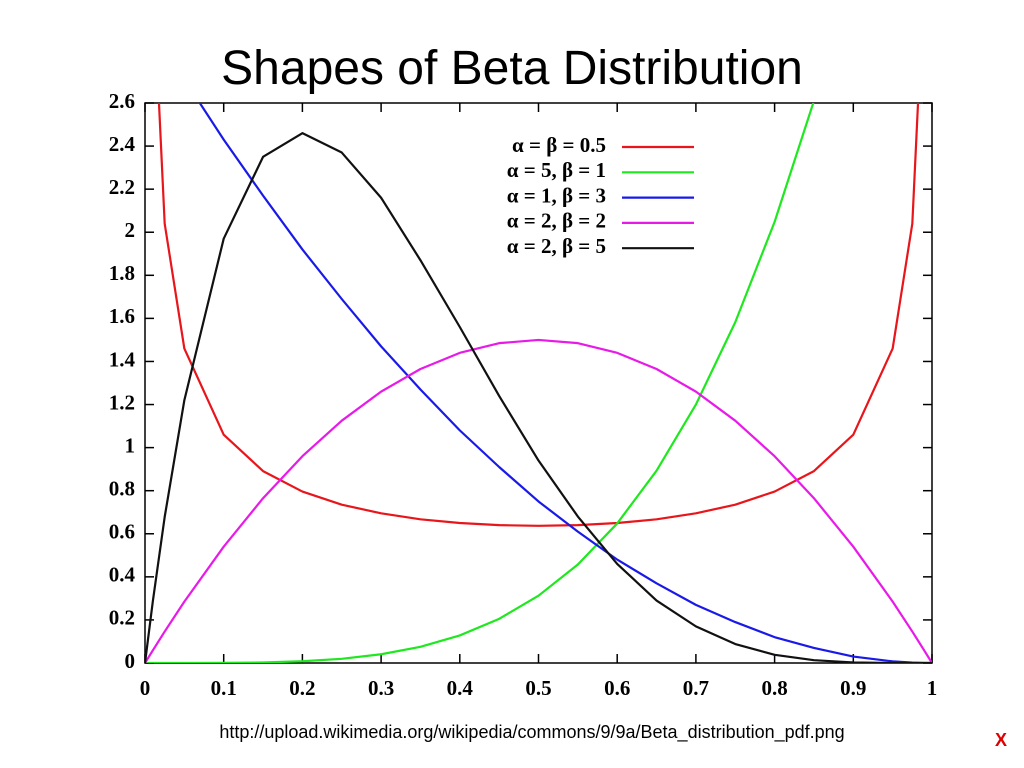 This screenshot has width=1024, height=768. I want to click on x-tick-label: 0.8, so click(774, 688).